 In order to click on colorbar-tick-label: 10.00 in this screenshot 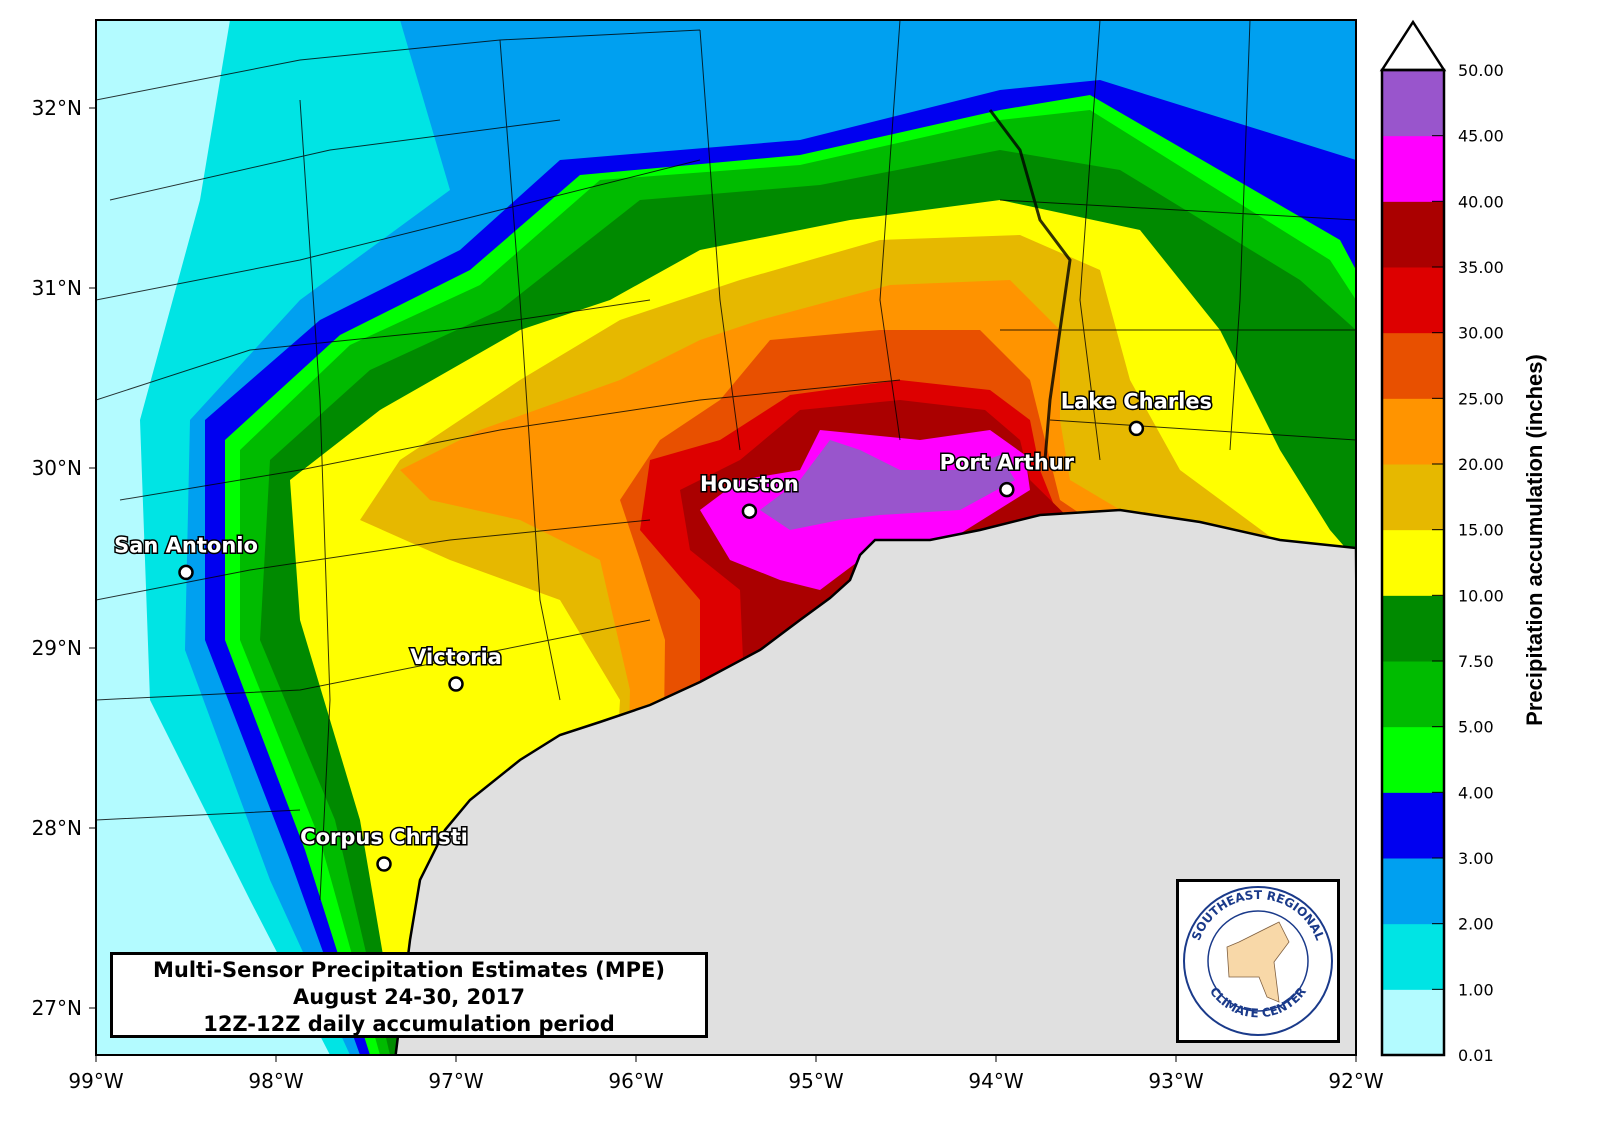, I will do `click(1481, 595)`.